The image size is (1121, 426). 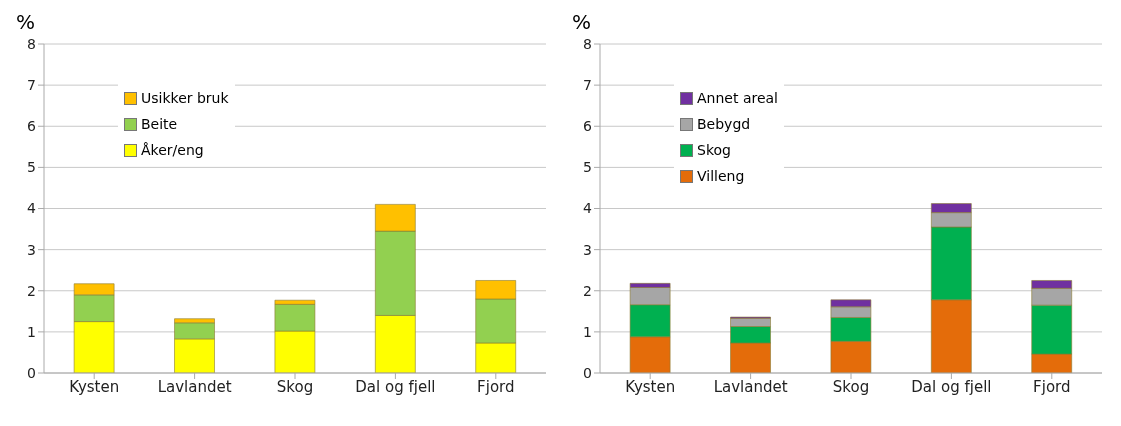 I want to click on legend-label: Beite, so click(x=159, y=124).